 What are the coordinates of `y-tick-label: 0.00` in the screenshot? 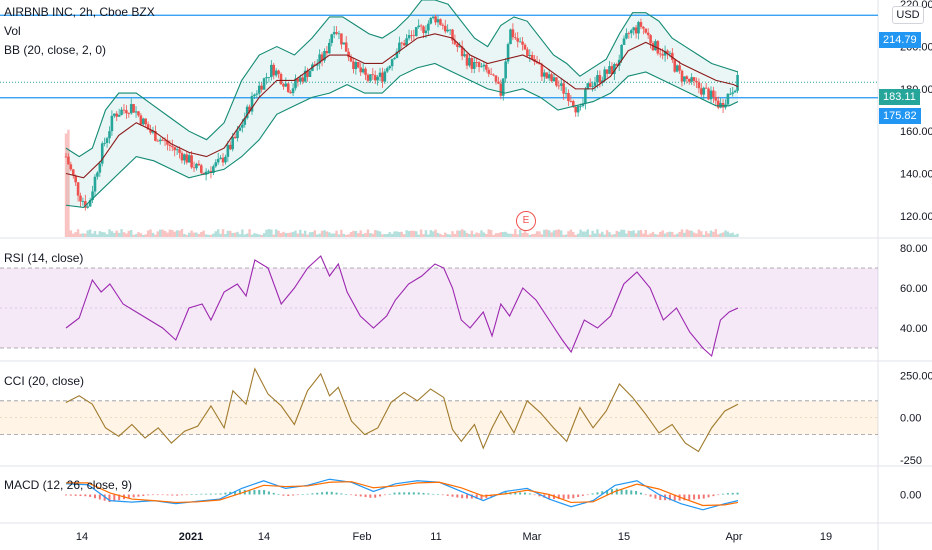 It's located at (910, 496).